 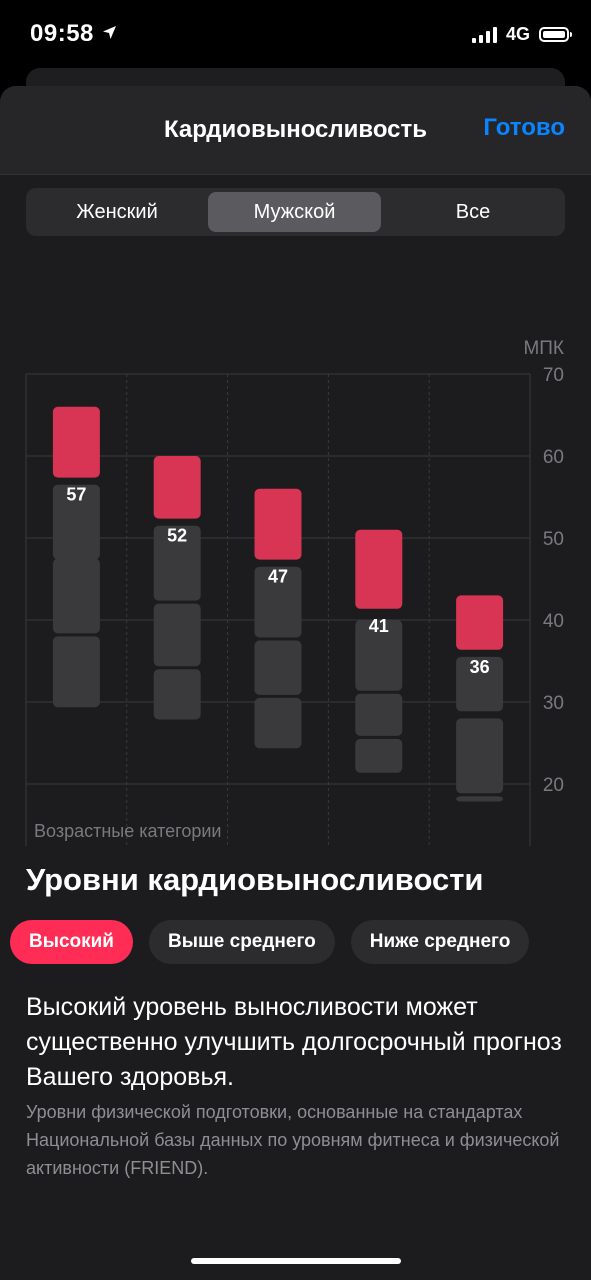 I want to click on x-axis-label: Возрастные категории, so click(x=128, y=831).